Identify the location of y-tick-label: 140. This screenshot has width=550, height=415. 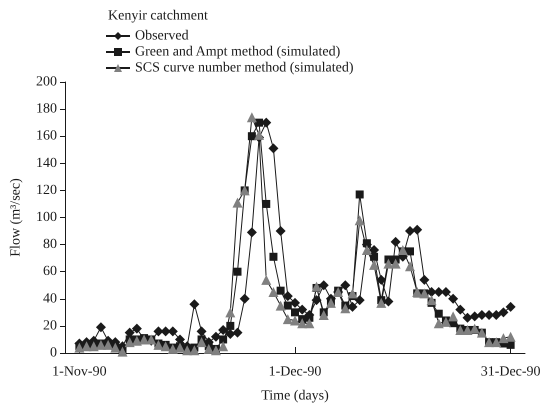
(46, 163).